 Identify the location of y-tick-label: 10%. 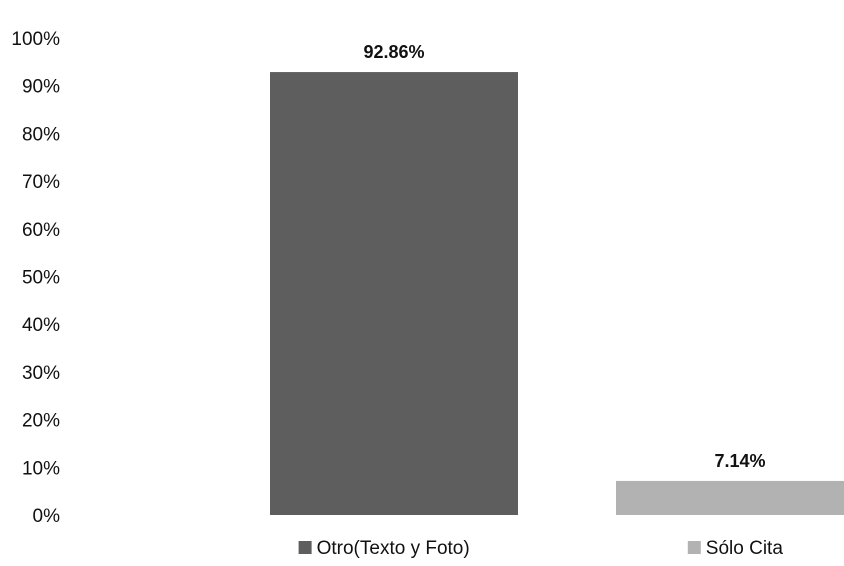
(41, 468).